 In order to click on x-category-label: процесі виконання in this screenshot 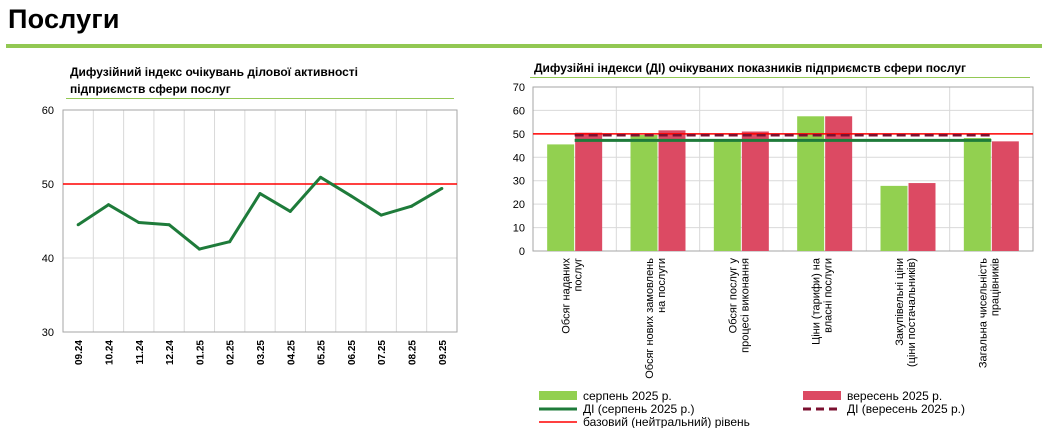, I will do `click(745, 305)`.